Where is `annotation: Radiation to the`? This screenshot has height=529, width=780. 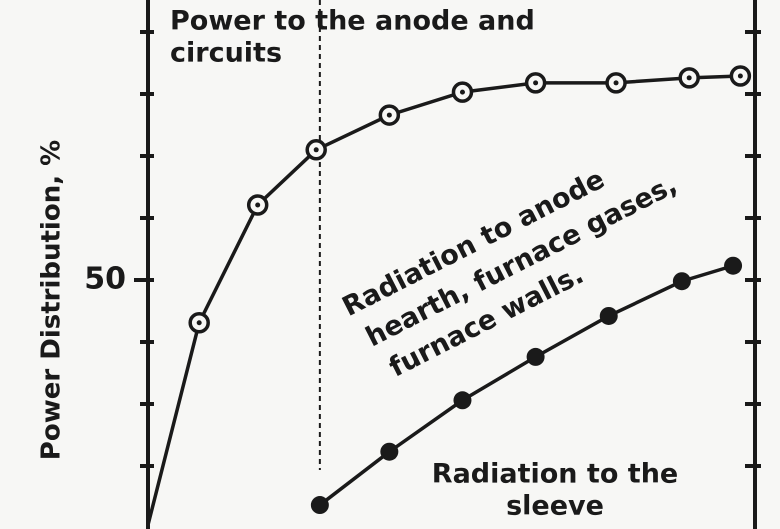 annotation: Radiation to the is located at coordinates (555, 474).